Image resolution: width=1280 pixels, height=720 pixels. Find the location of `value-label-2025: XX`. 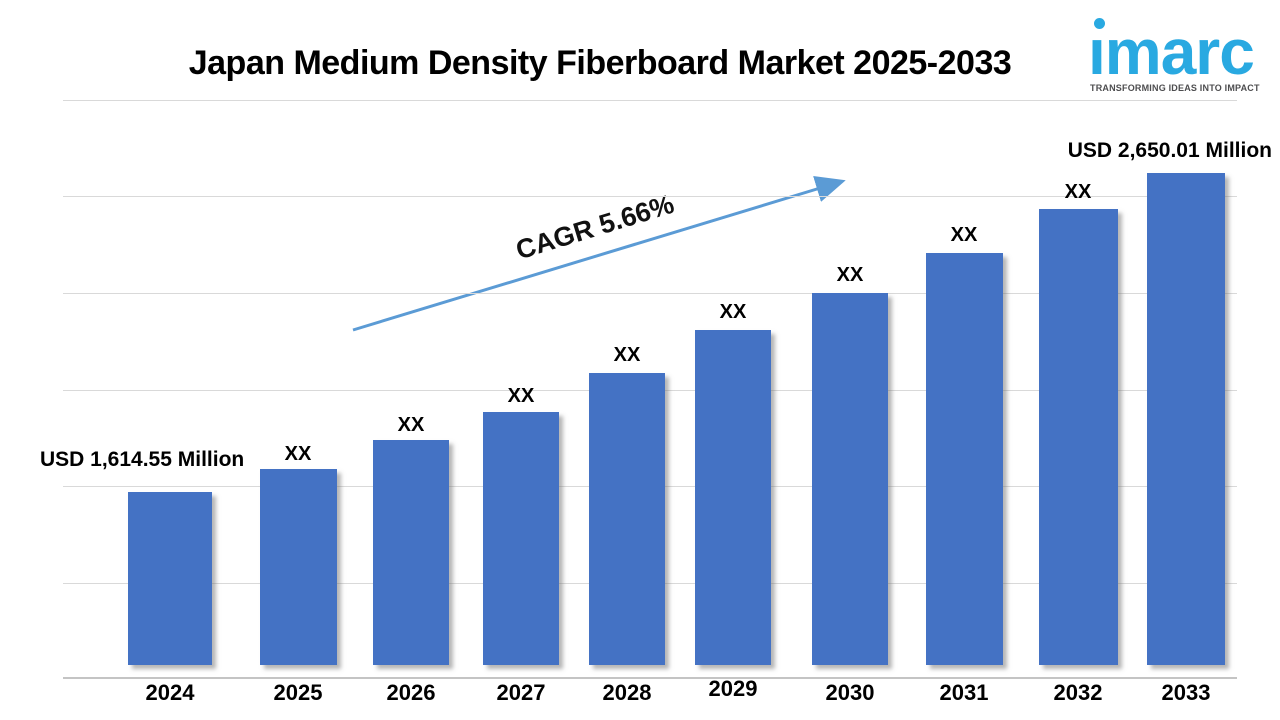

value-label-2025: XX is located at coordinates (298, 454).